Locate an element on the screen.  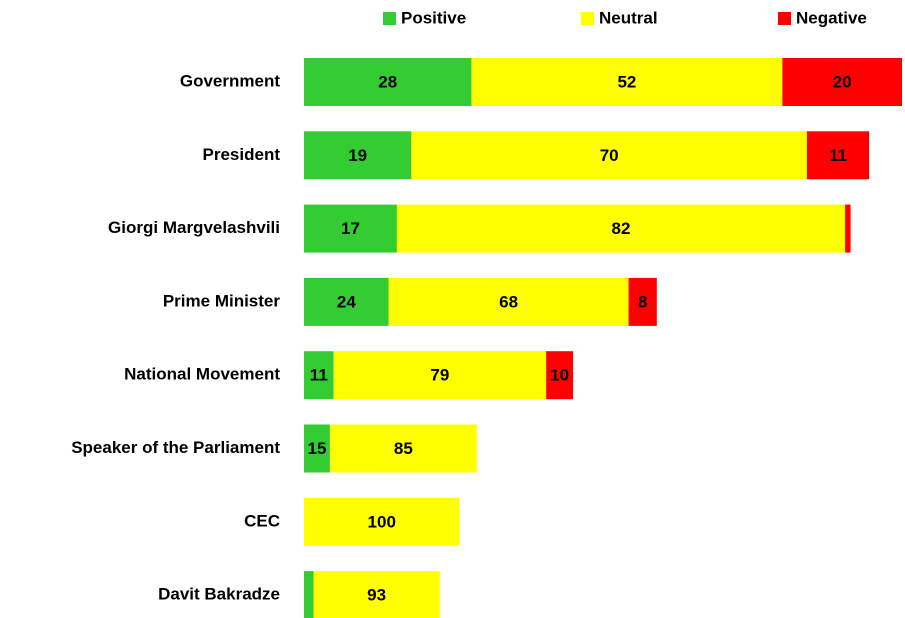
data-label: 8 is located at coordinates (642, 301).